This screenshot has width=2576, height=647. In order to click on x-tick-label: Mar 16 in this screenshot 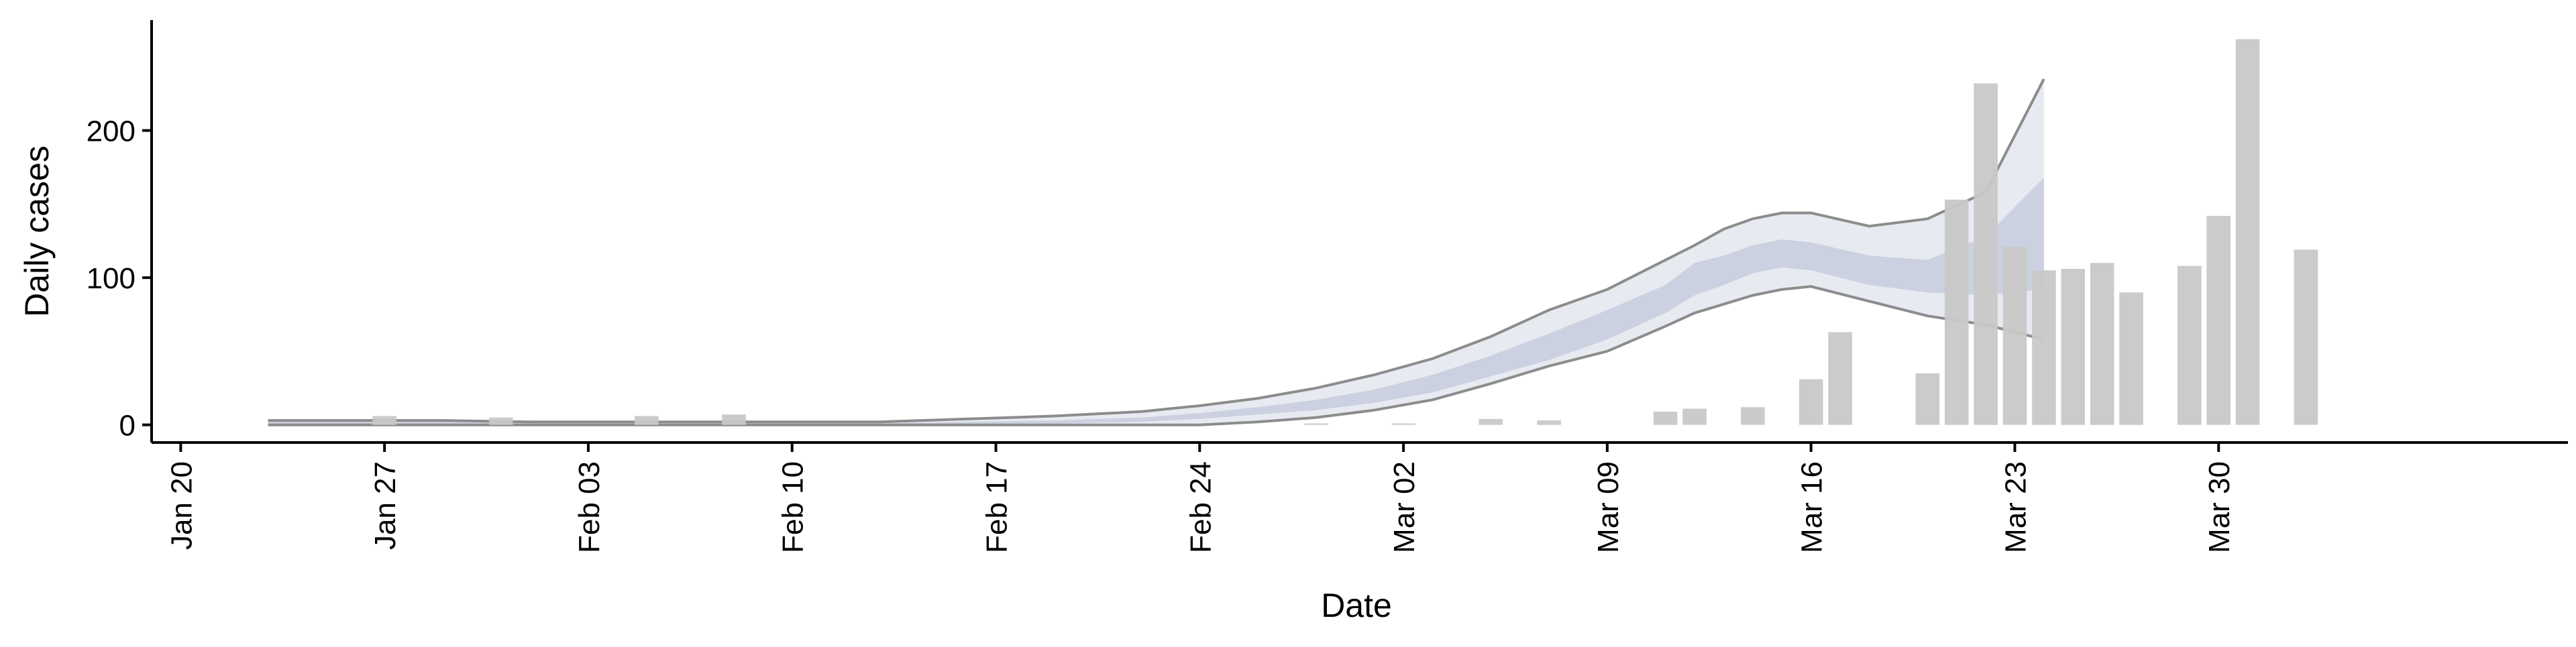, I will do `click(1812, 507)`.